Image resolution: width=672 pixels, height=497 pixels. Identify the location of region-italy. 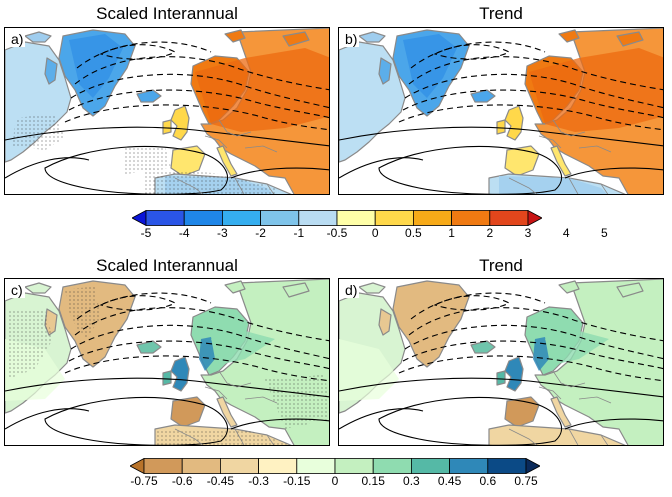
(227, 161).